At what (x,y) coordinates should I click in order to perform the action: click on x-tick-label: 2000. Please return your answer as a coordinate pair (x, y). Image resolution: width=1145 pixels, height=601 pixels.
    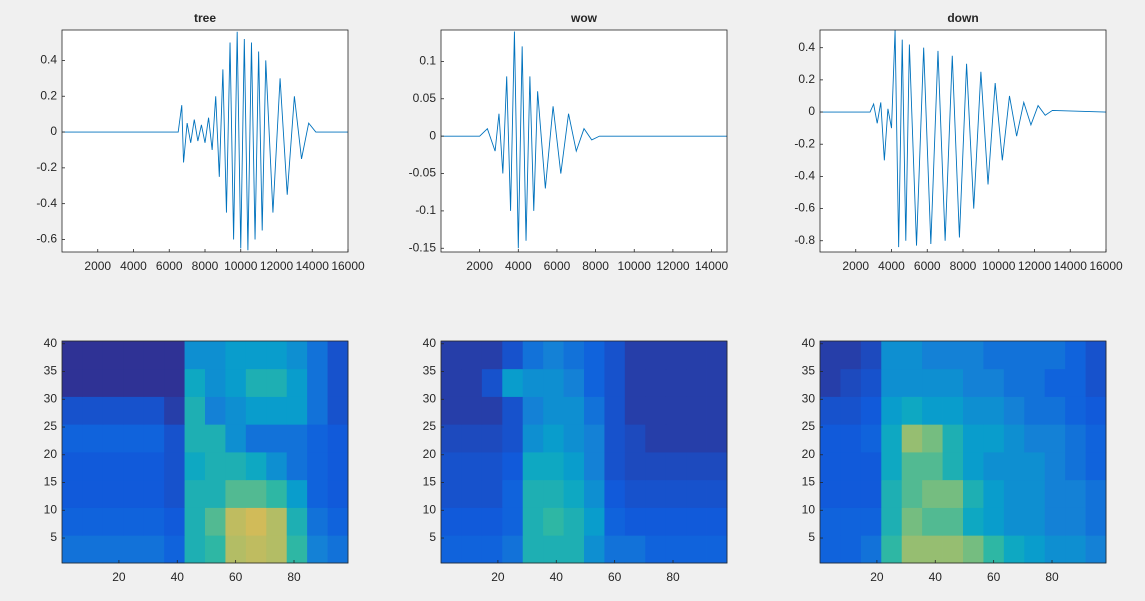
    Looking at the image, I should click on (855, 266).